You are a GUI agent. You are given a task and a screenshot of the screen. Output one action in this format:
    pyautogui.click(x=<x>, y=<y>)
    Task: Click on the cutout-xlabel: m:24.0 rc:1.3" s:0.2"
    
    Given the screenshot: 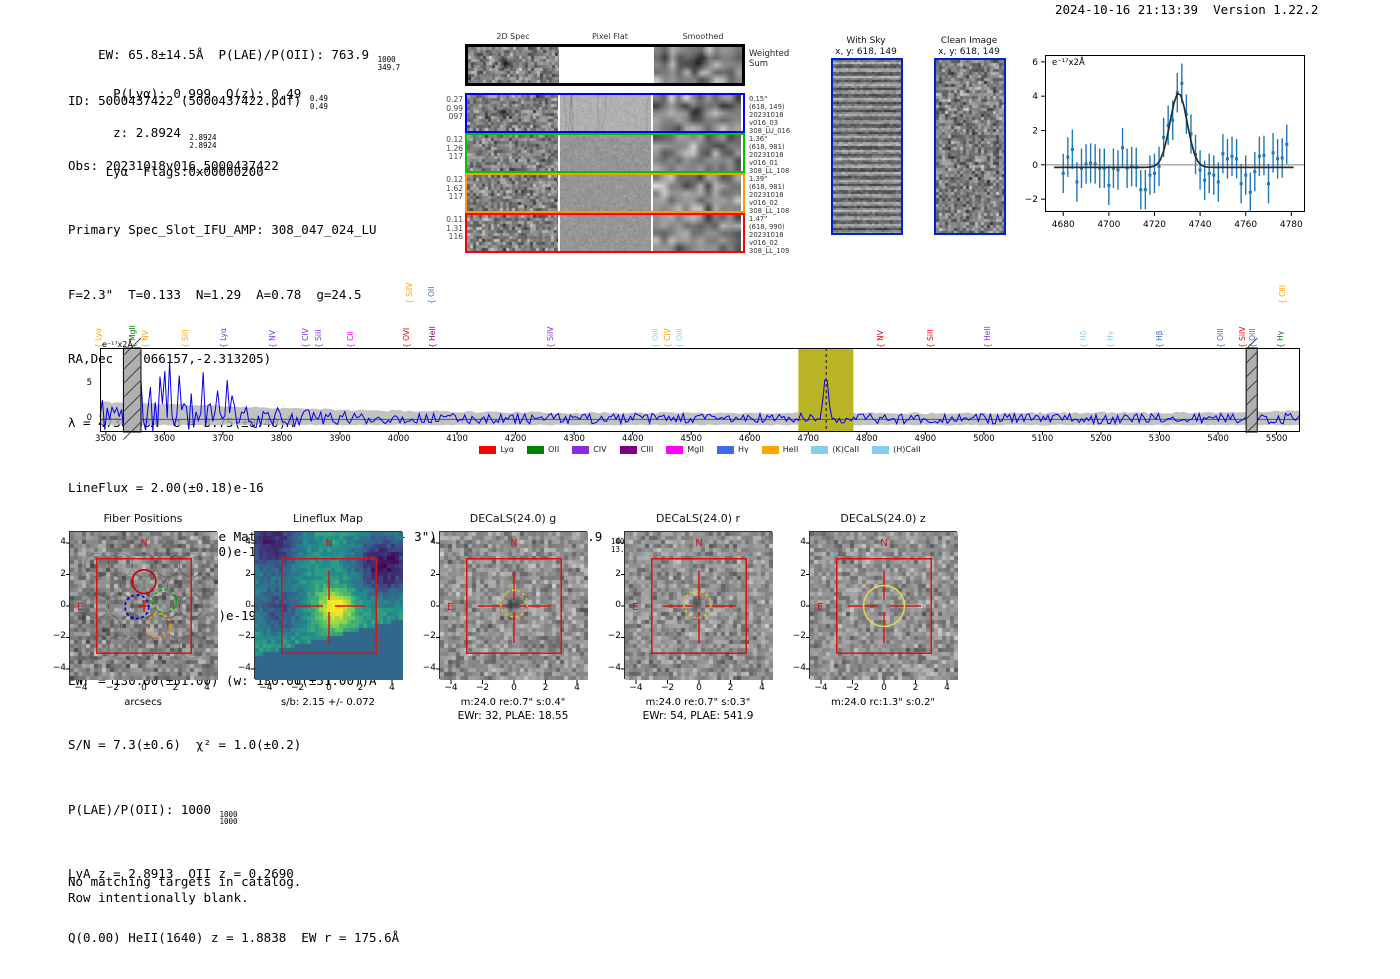 What is the action you would take?
    pyautogui.click(x=883, y=702)
    